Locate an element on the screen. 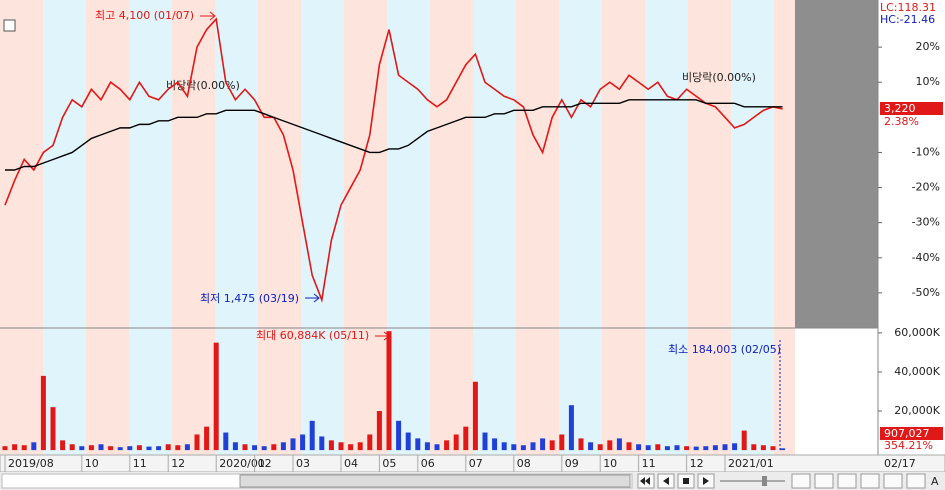 The width and height of the screenshot is (945, 490). y-tick-label: 10% is located at coordinates (928, 81).